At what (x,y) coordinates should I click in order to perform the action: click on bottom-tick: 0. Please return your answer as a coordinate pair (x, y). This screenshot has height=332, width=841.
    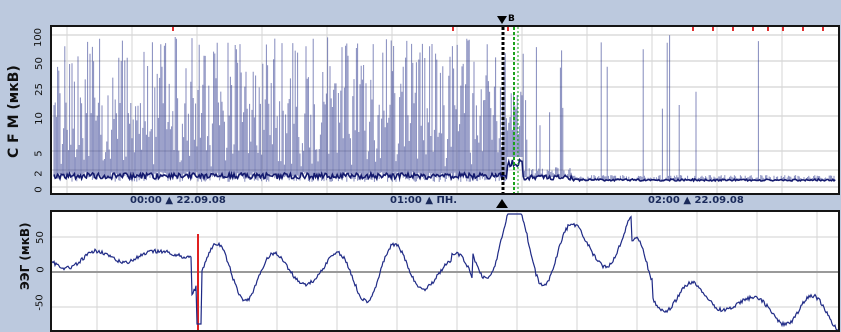
    Looking at the image, I should click on (41, 269).